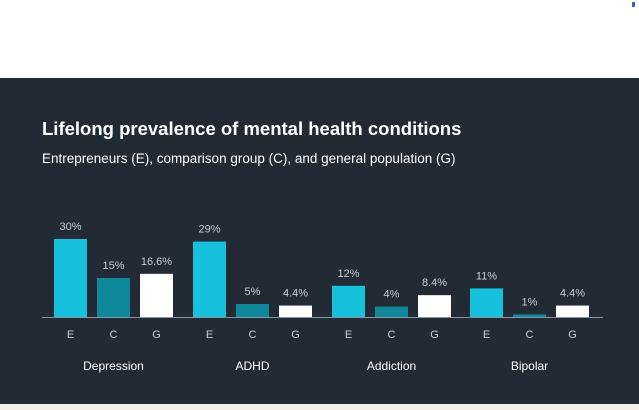 This screenshot has height=410, width=639. I want to click on category-label-bipolar: Bipolar, so click(529, 366).